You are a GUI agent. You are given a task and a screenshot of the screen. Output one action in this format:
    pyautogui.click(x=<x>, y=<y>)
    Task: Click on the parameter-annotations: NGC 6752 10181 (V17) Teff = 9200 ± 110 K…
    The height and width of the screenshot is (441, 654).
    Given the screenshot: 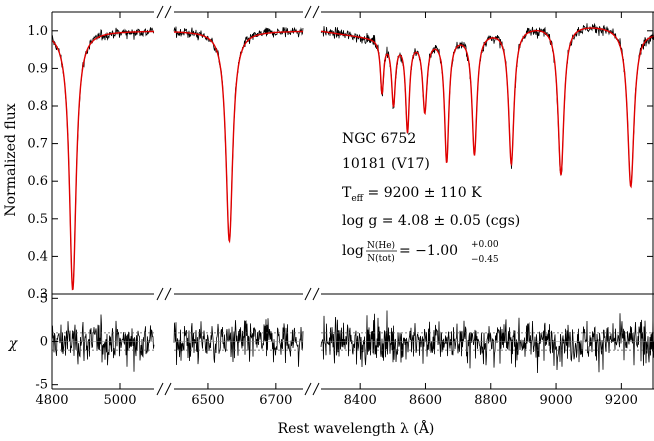 What is the action you would take?
    pyautogui.click(x=431, y=198)
    